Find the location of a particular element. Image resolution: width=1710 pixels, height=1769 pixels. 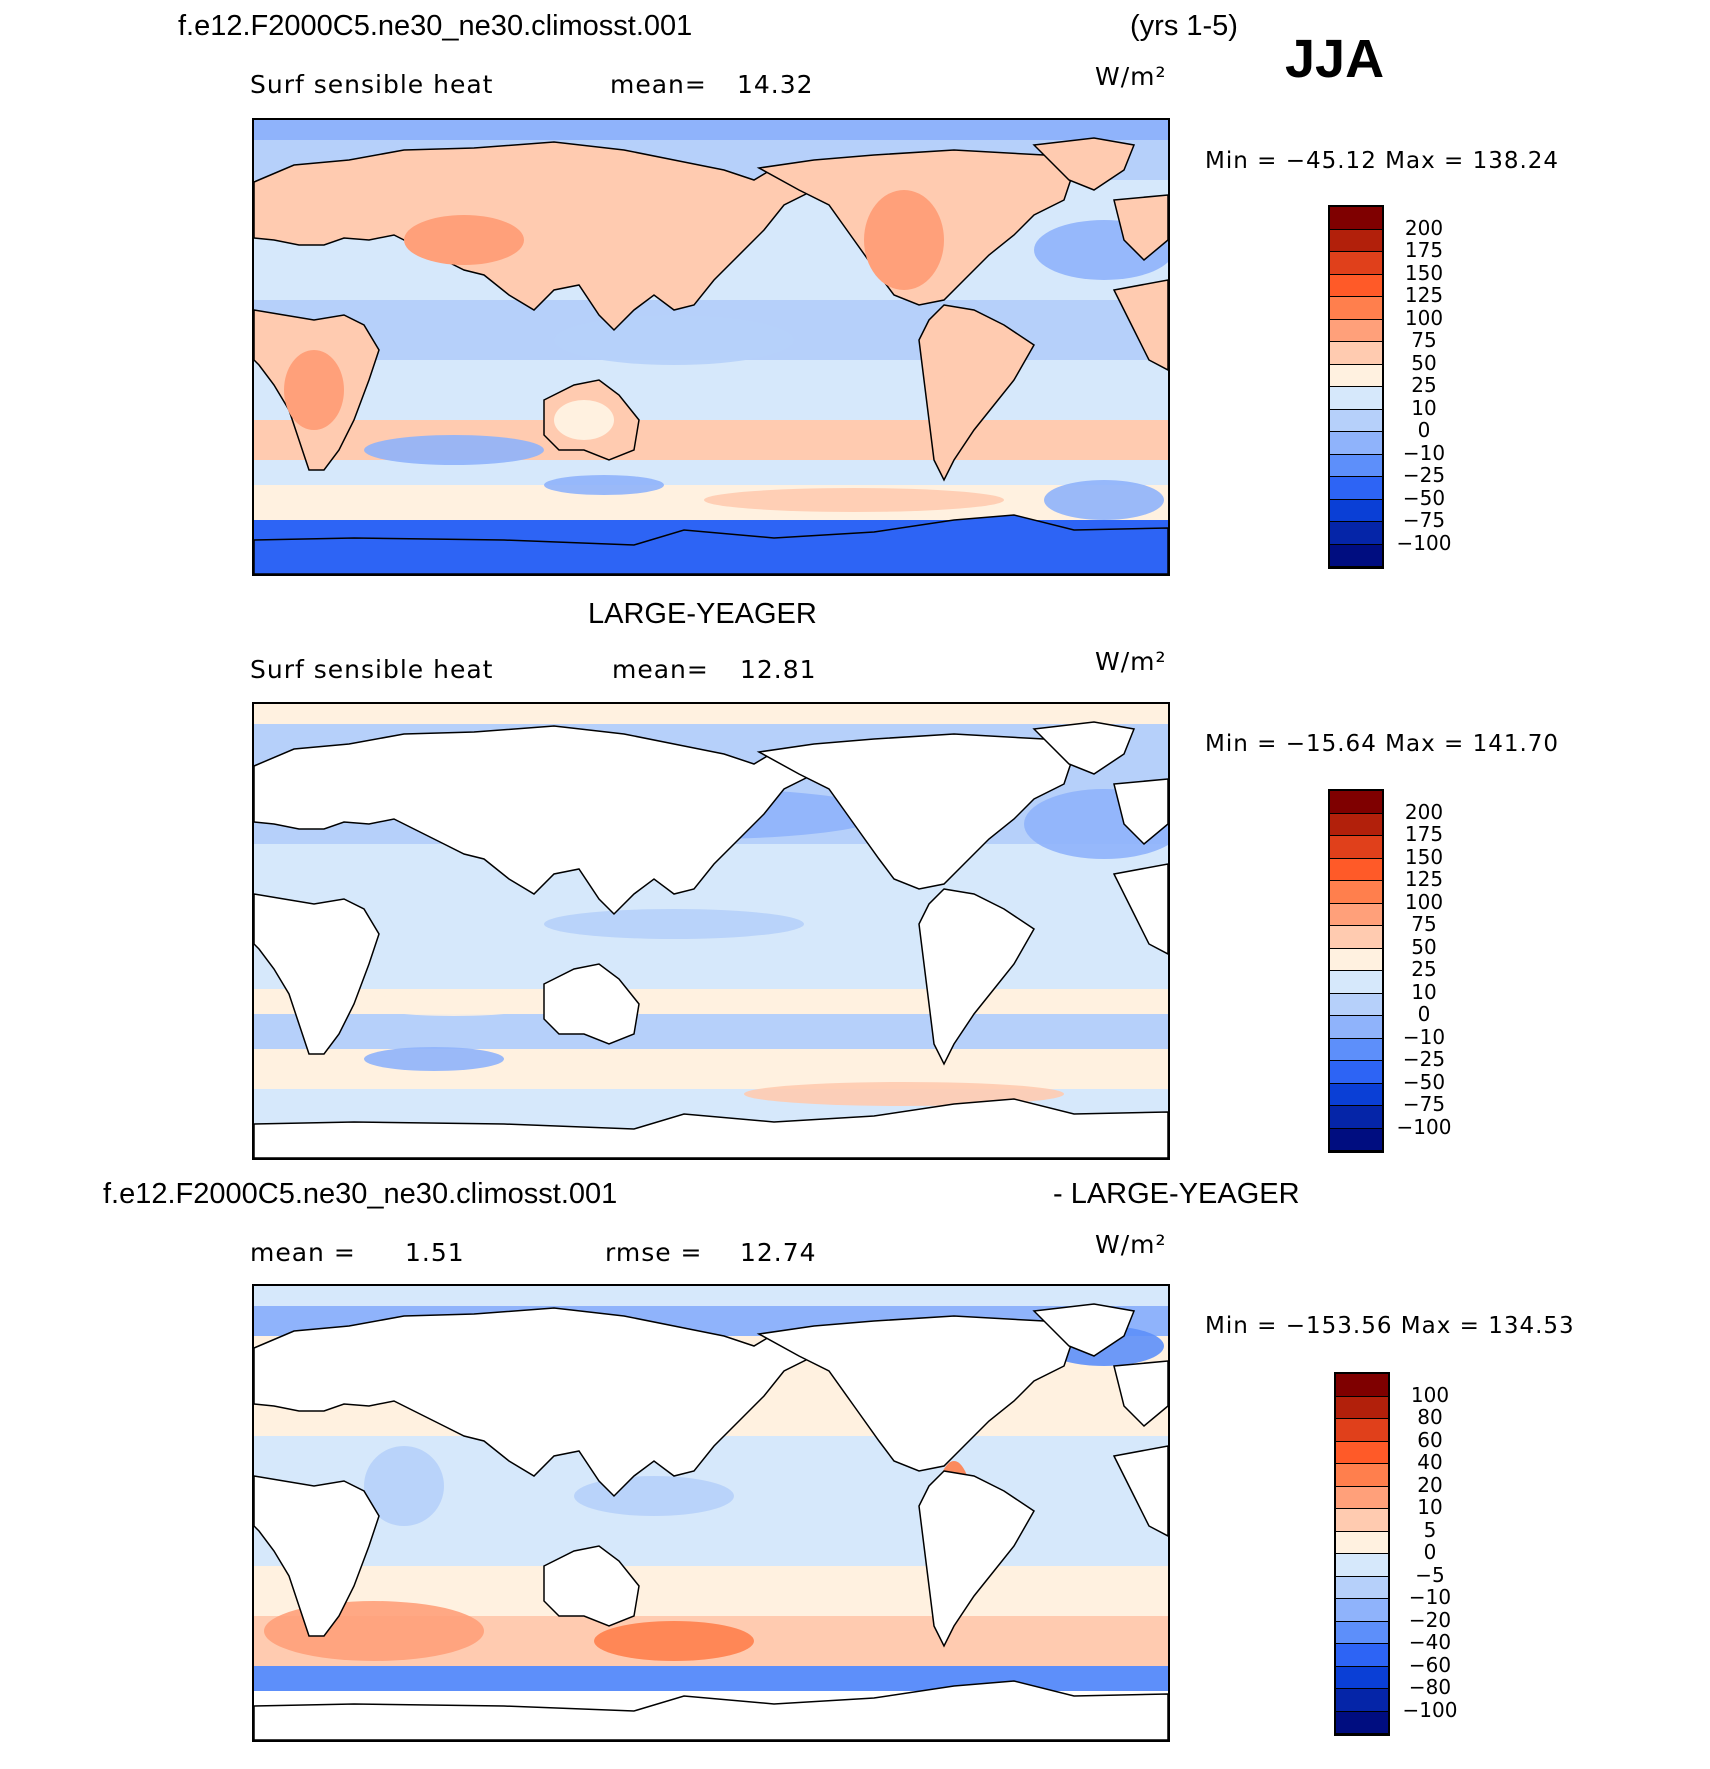

colorbar-tick-label: −5 is located at coordinates (1430, 1574).